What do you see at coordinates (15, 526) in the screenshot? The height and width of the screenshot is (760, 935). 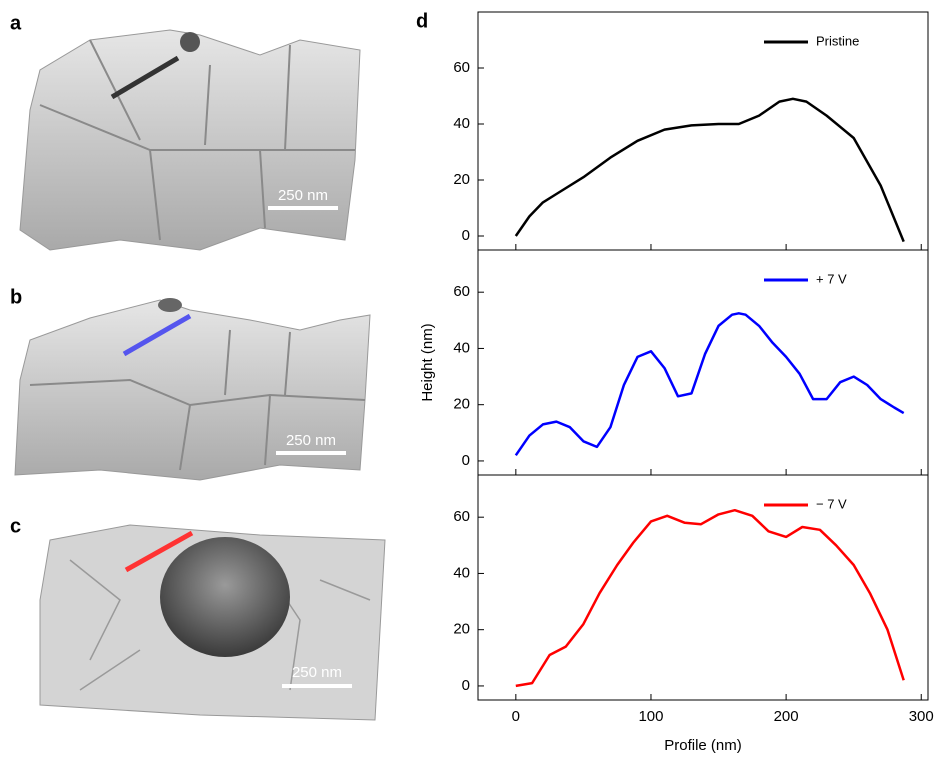 I see `panel-label: c` at bounding box center [15, 526].